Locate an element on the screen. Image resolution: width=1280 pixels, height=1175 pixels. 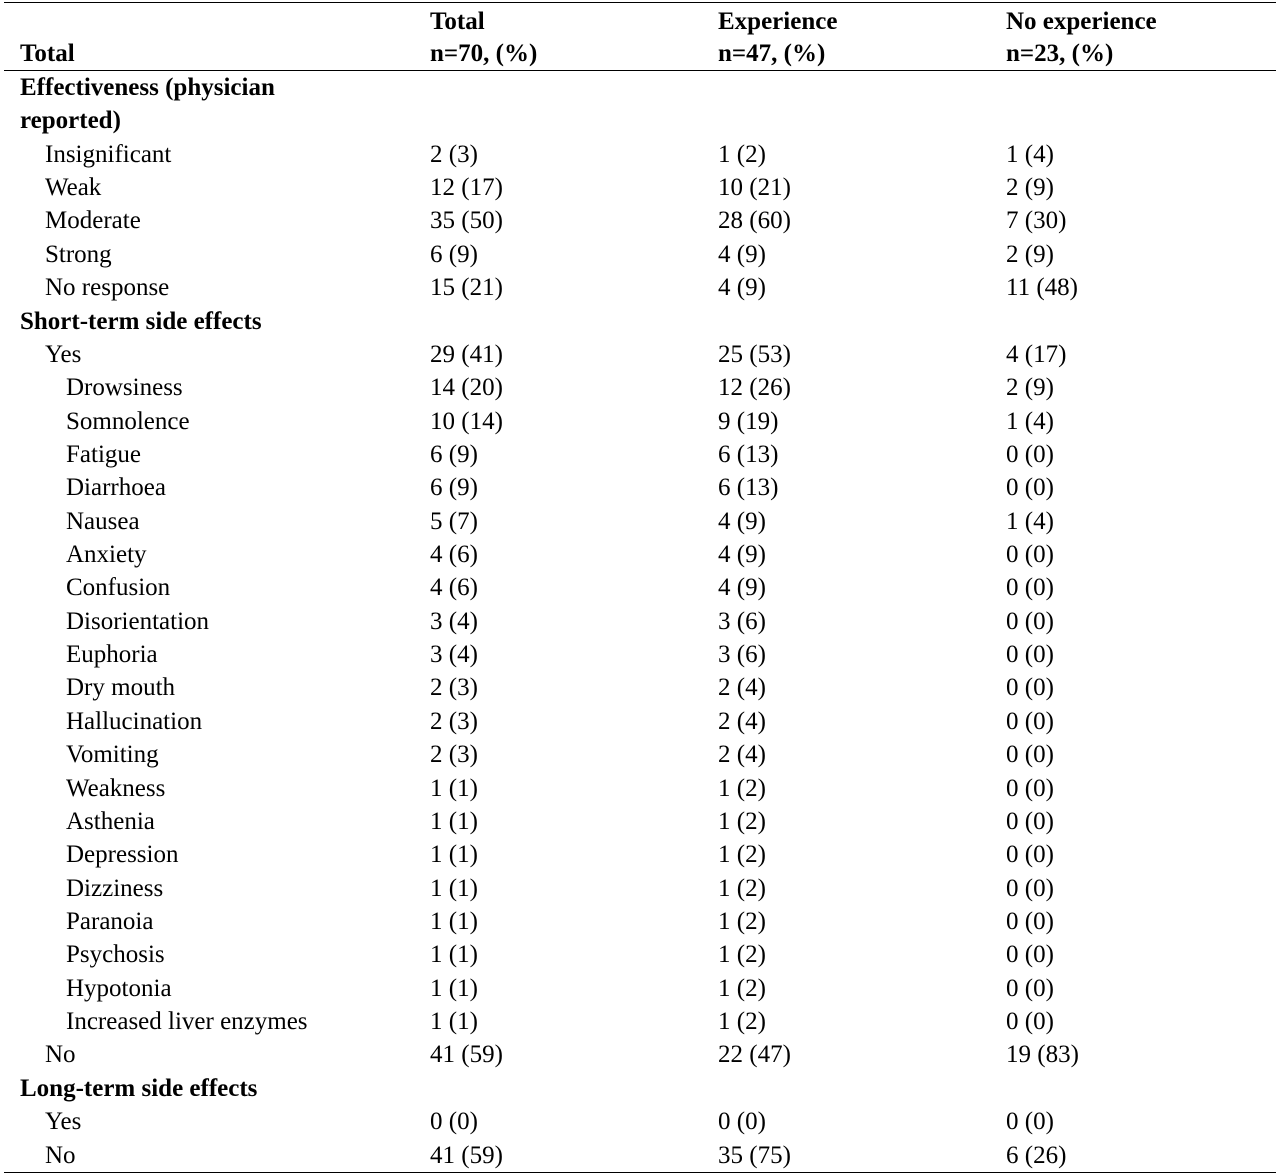
row-label: Asthenia is located at coordinates (110, 821).